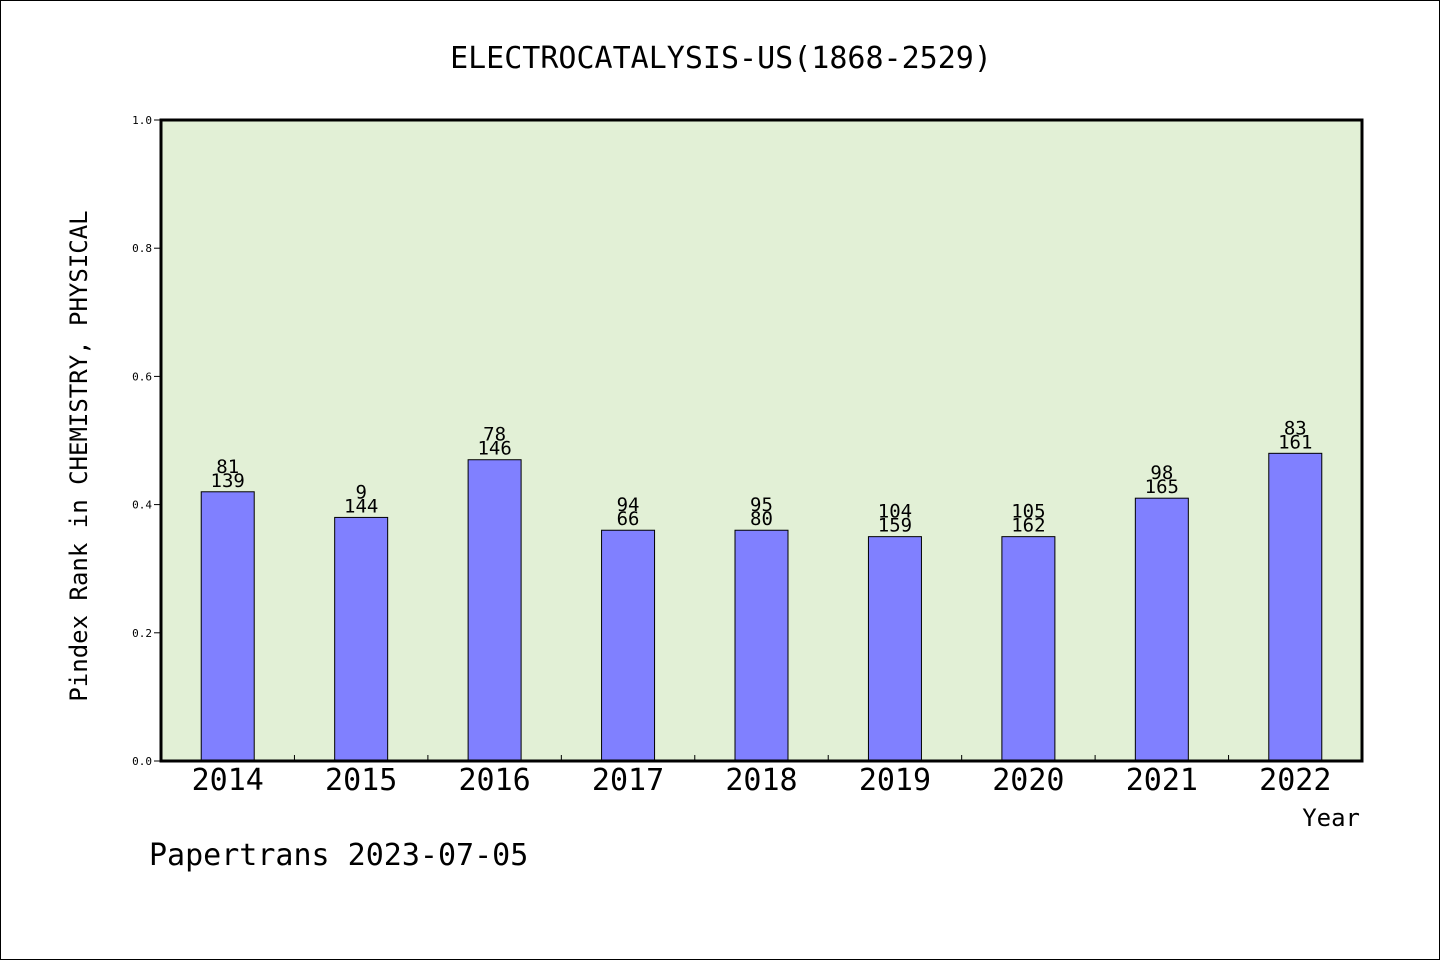 The width and height of the screenshot is (1440, 963). What do you see at coordinates (1331, 818) in the screenshot?
I see `x-axis-label: Year` at bounding box center [1331, 818].